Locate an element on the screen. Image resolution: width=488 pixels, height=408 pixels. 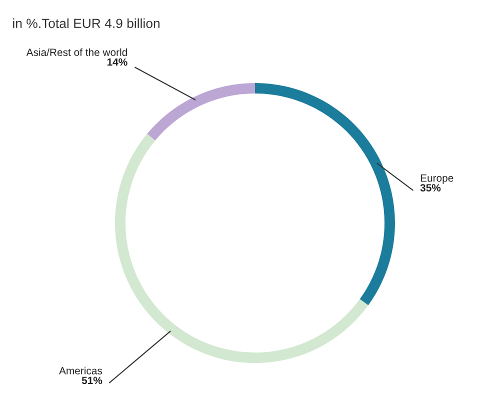
data-label: 51% is located at coordinates (92, 380).